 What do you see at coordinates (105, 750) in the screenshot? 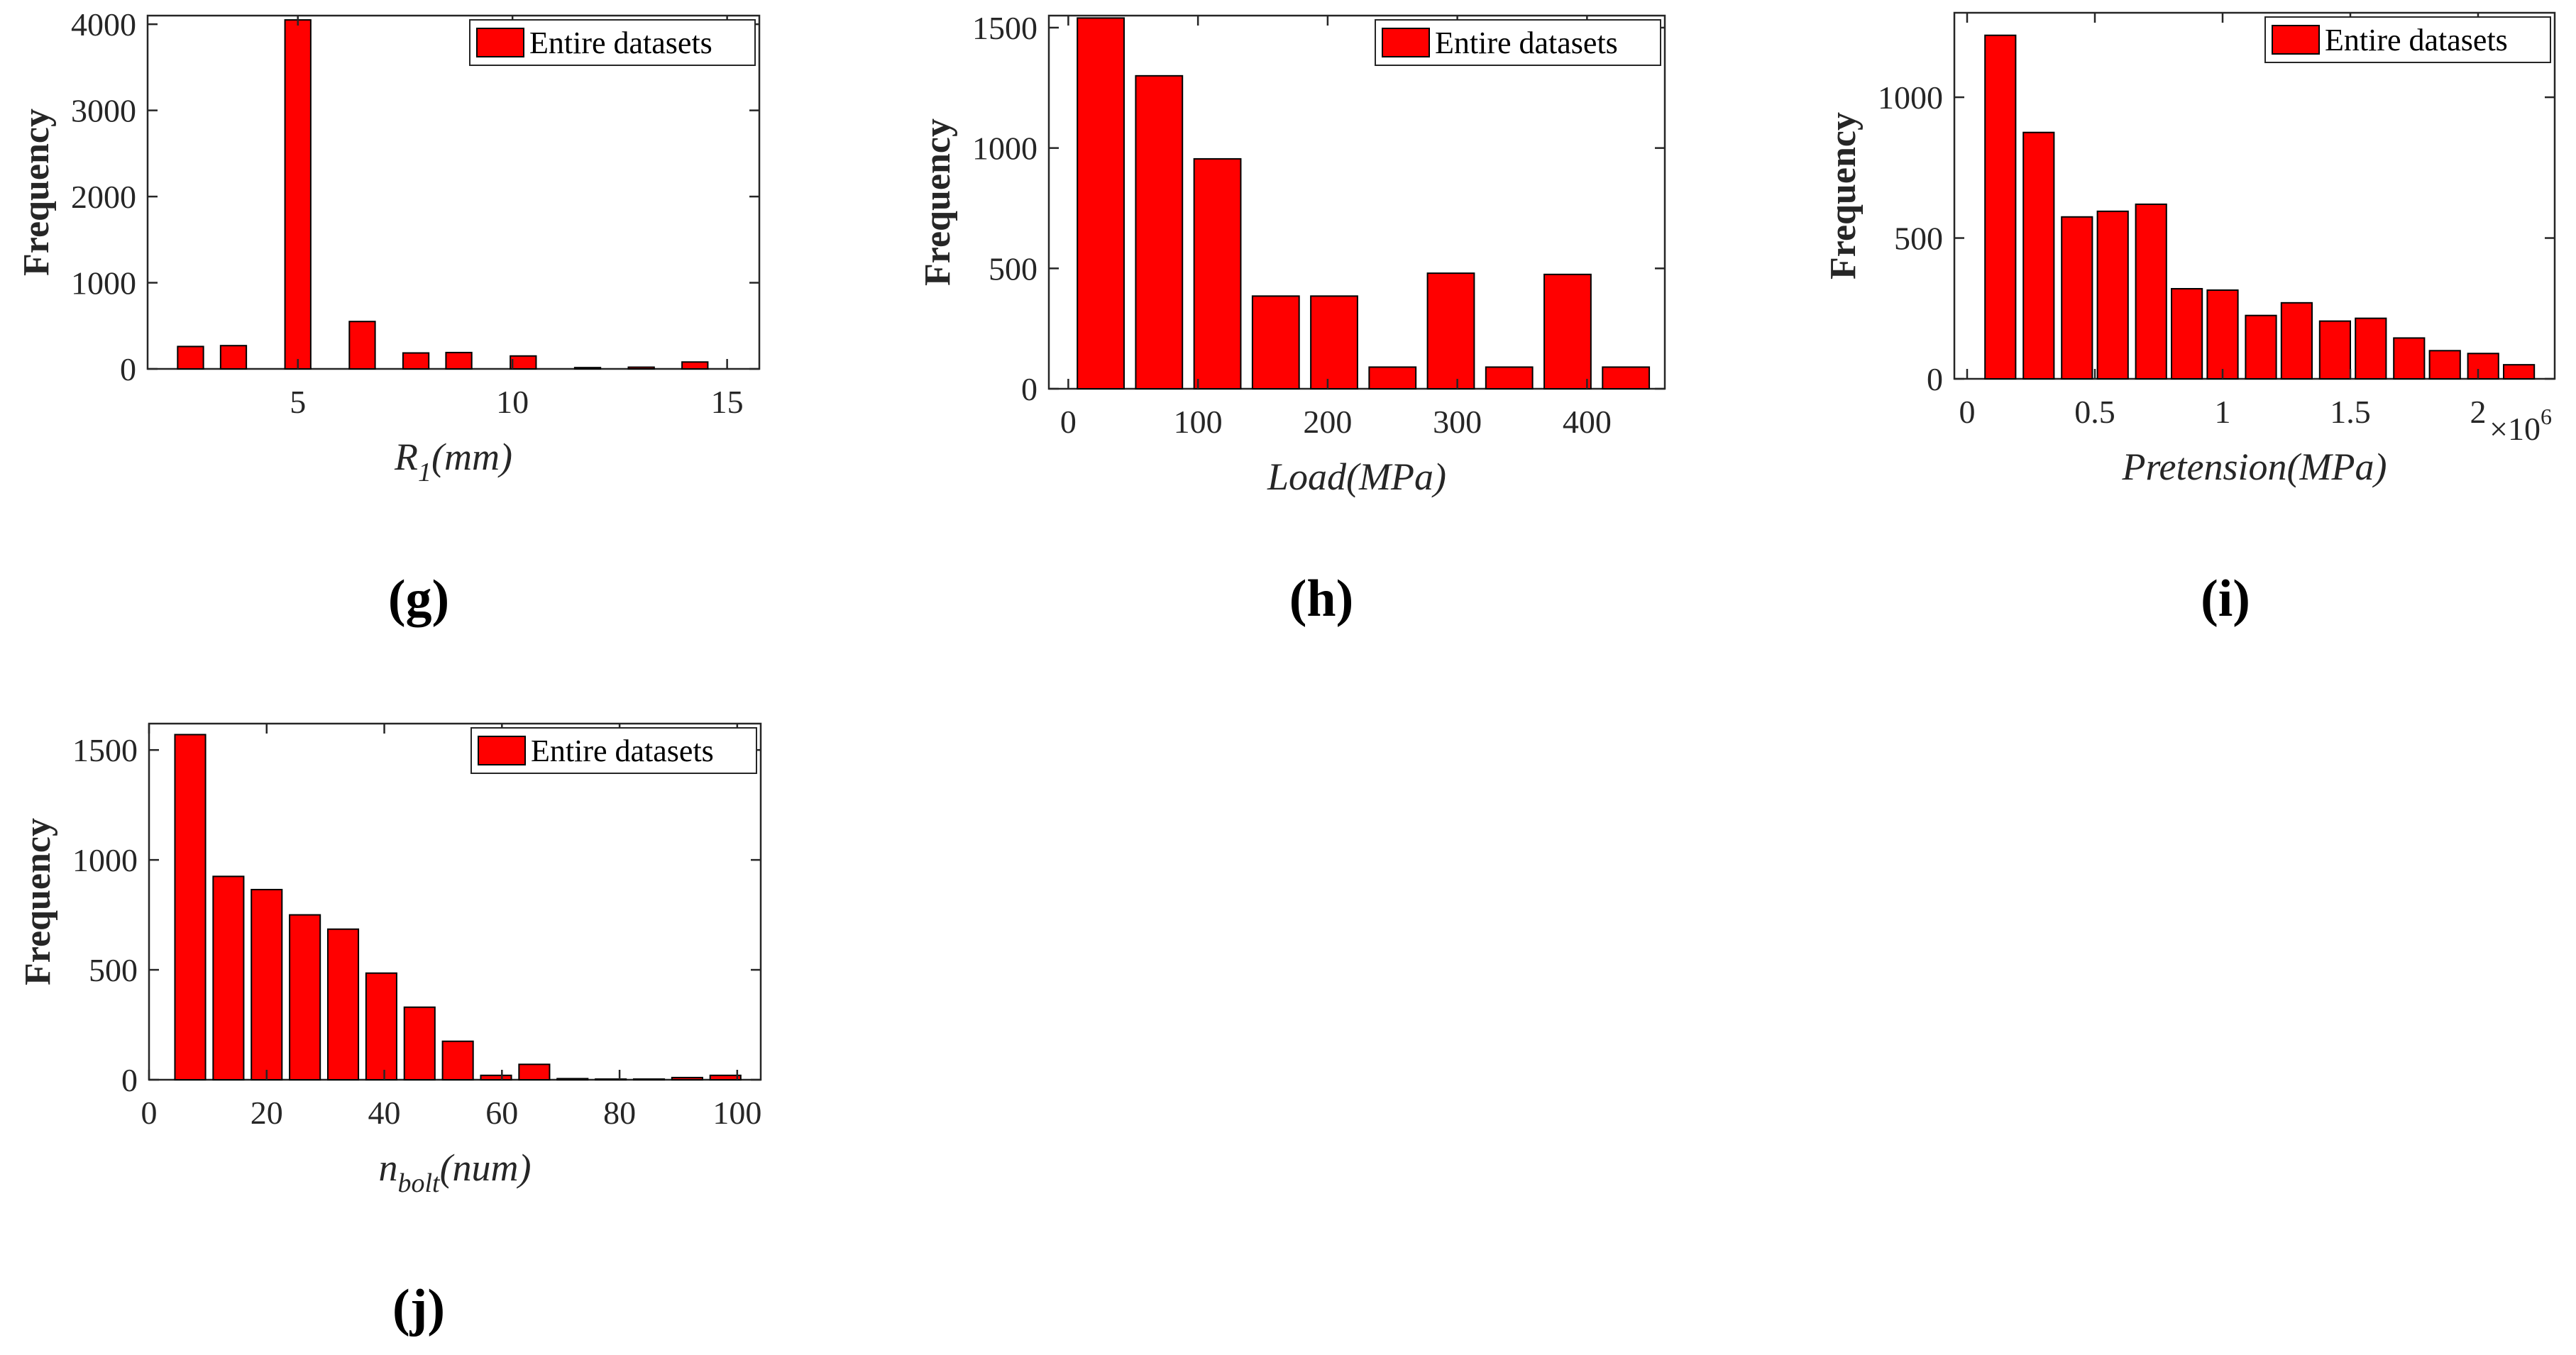
I see `y-tick-label: 1500` at bounding box center [105, 750].